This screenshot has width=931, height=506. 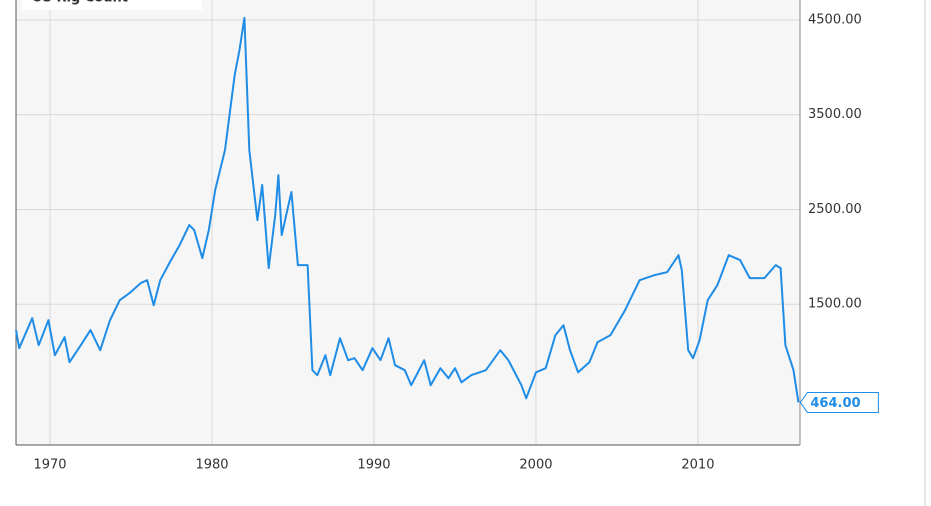 I want to click on x-tick-label: 1970, so click(x=49, y=465).